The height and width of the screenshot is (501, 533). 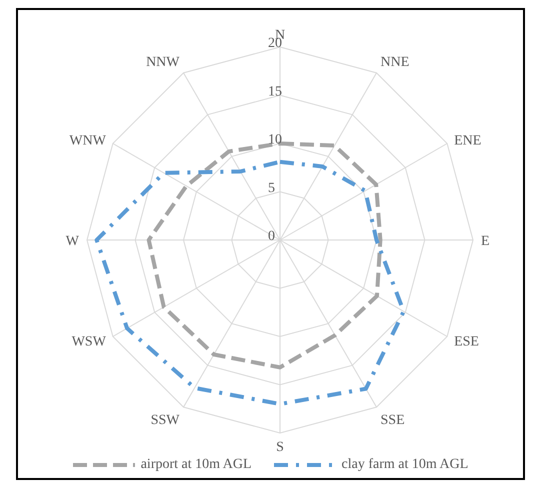 What do you see at coordinates (271, 188) in the screenshot?
I see `y-tick-label: 5` at bounding box center [271, 188].